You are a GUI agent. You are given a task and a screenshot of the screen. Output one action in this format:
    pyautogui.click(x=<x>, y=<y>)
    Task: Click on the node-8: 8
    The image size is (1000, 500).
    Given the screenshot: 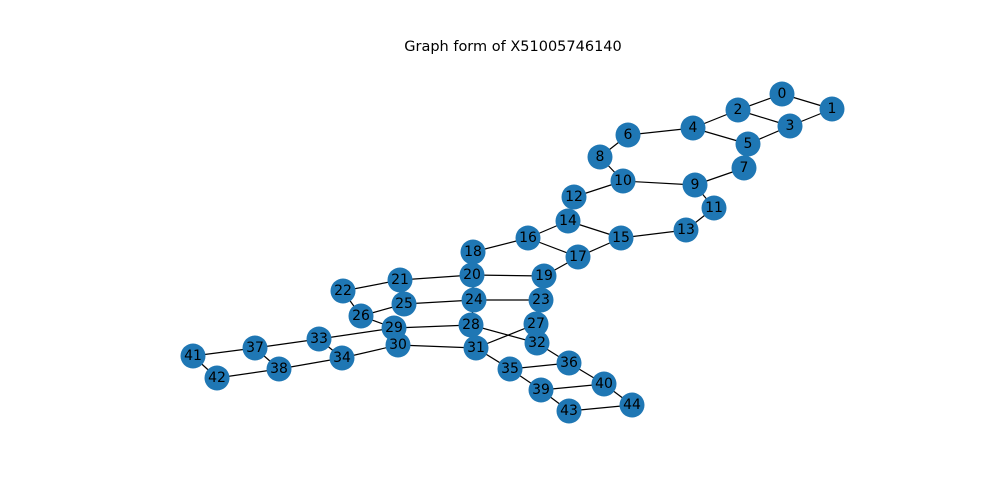 What is the action you would take?
    pyautogui.click(x=600, y=157)
    